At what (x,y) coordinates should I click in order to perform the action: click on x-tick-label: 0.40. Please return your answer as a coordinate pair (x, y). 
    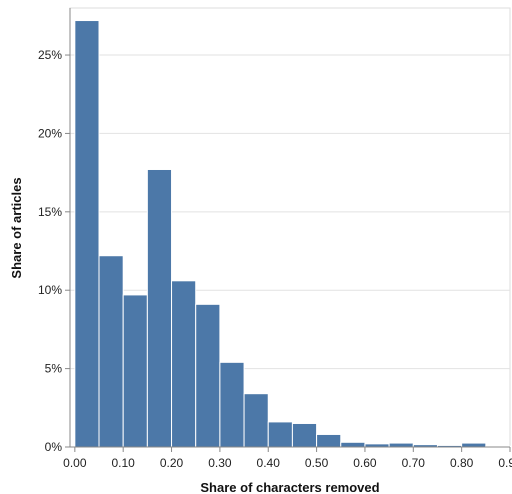
    Looking at the image, I should click on (269, 463).